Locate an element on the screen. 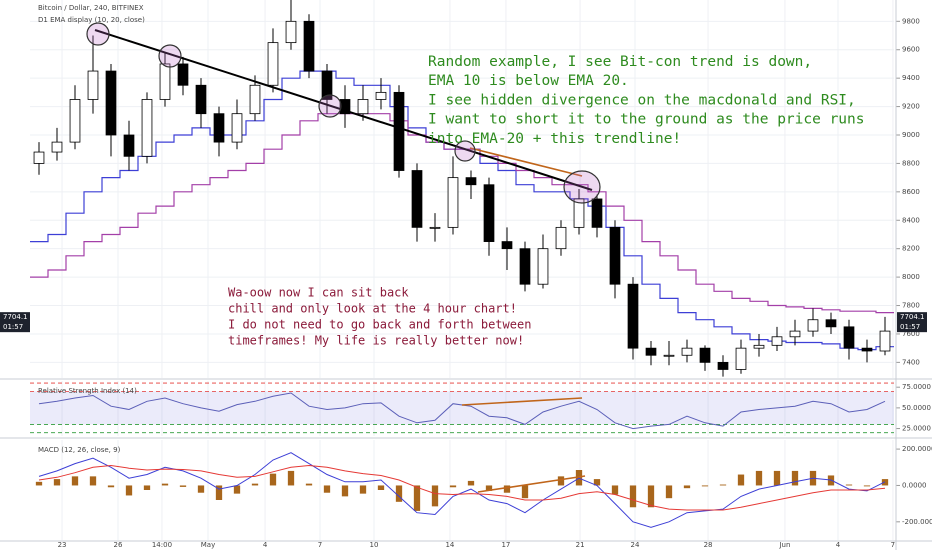  y-tick-label: 8400 is located at coordinates (911, 220).